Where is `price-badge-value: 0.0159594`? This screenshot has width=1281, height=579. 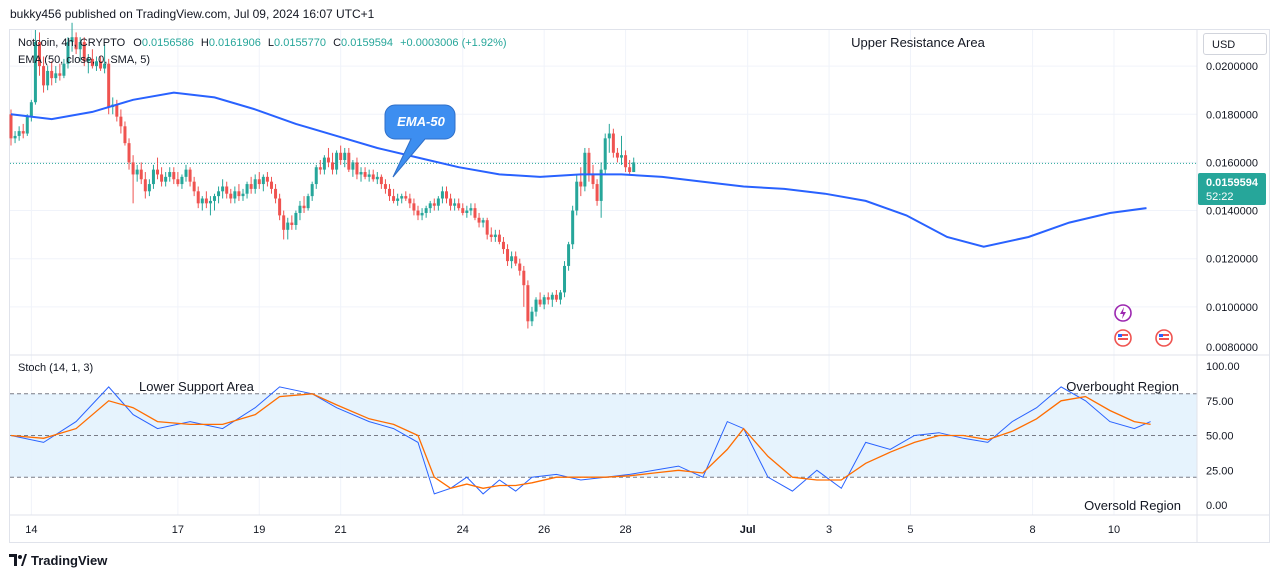
price-badge-value: 0.0159594 is located at coordinates (1232, 183).